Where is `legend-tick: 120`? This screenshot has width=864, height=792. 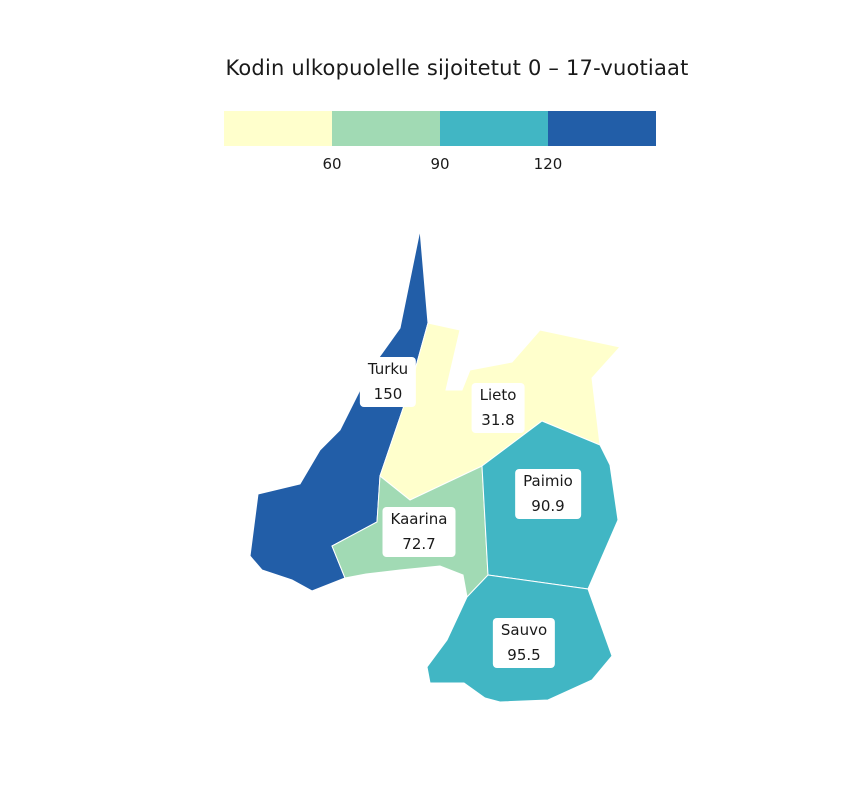
legend-tick: 120 is located at coordinates (548, 164).